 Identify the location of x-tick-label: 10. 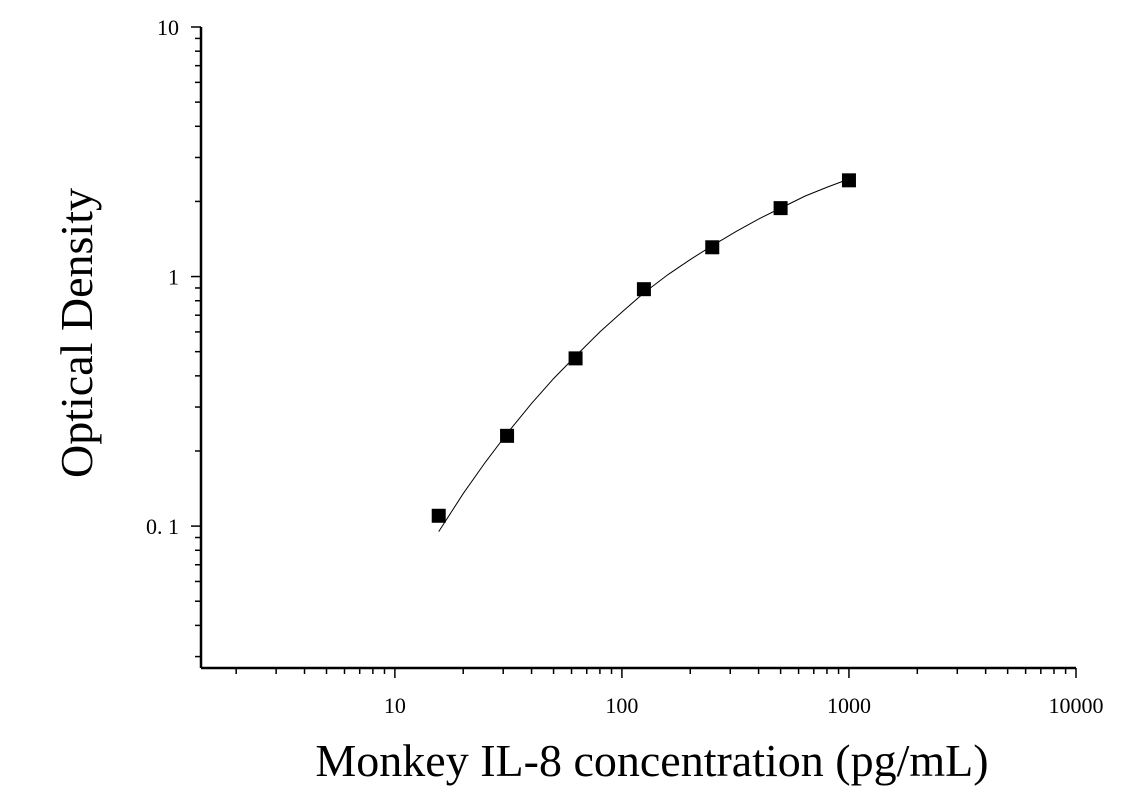
(395, 705).